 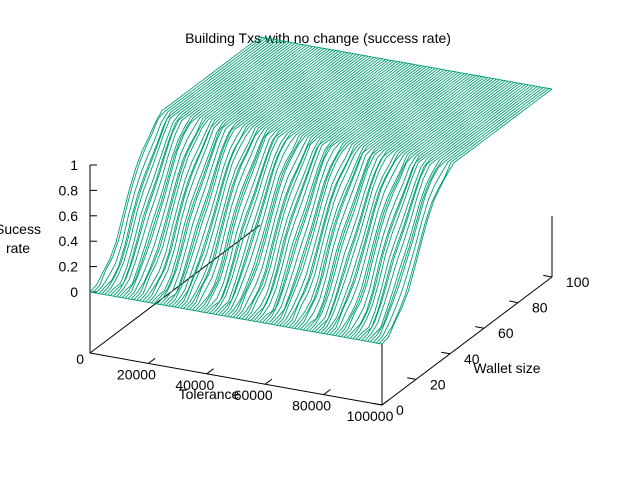 What do you see at coordinates (253, 395) in the screenshot?
I see `x-tick-label: 60000` at bounding box center [253, 395].